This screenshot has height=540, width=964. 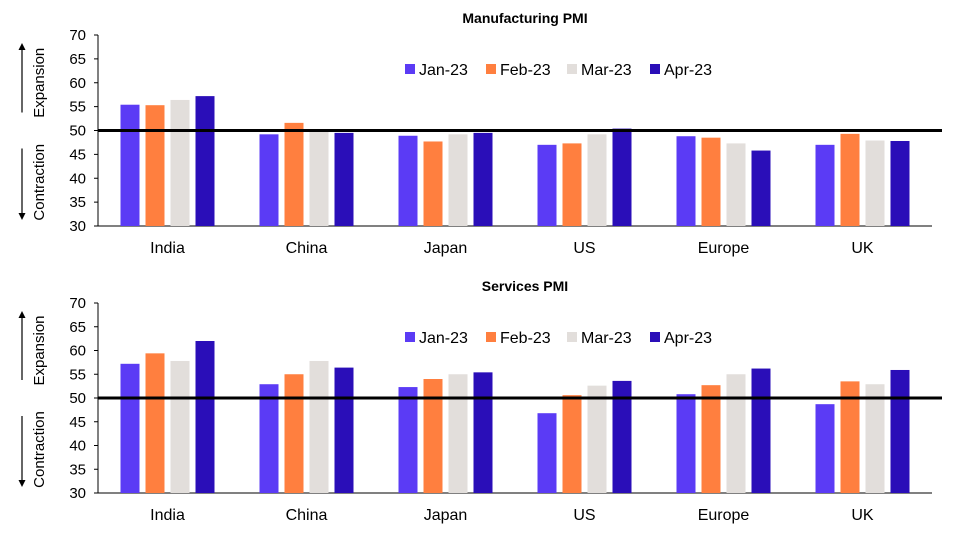 I want to click on legend-label: Apr-23, so click(x=688, y=338).